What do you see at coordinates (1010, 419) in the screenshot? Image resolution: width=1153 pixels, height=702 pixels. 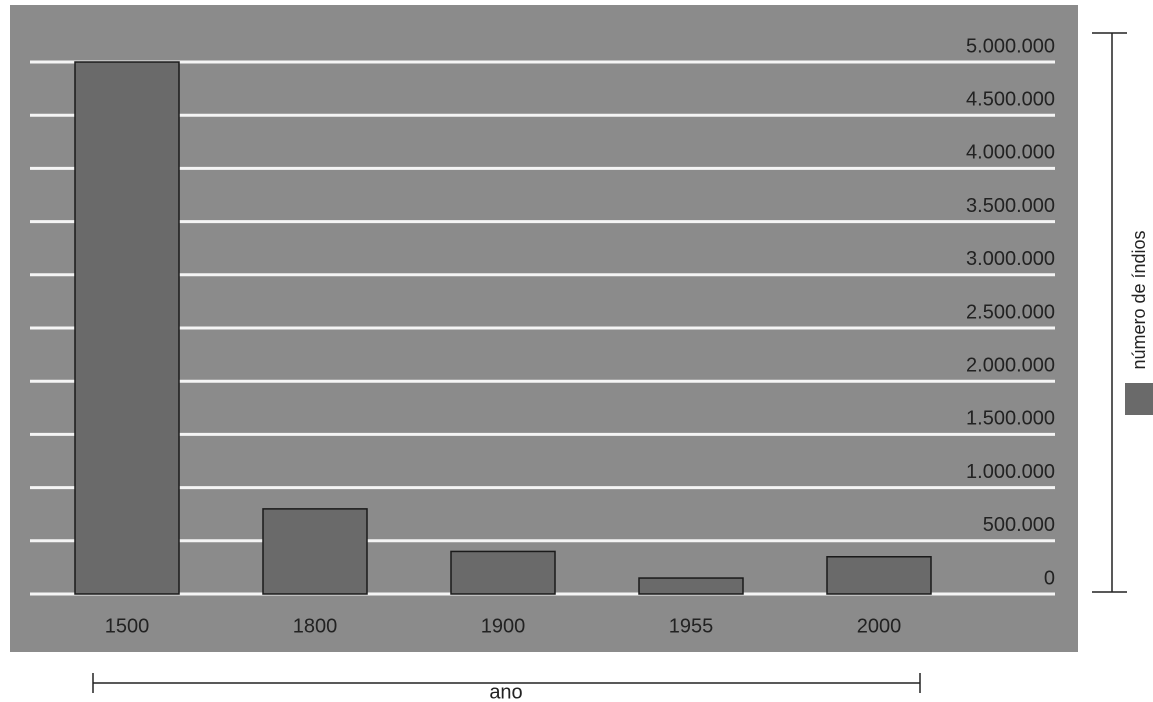 I see `y-tick-label: 1.500.000` at bounding box center [1010, 419].